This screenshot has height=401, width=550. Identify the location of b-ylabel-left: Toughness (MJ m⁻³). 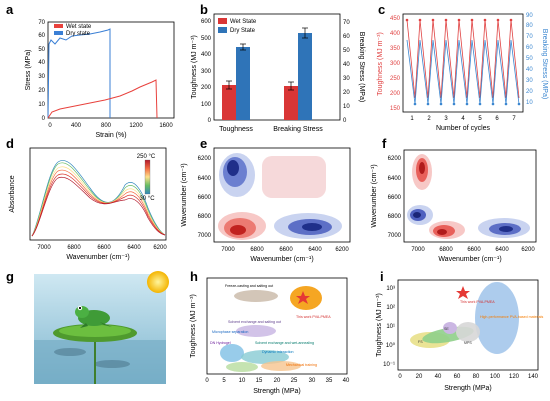
(194, 67).